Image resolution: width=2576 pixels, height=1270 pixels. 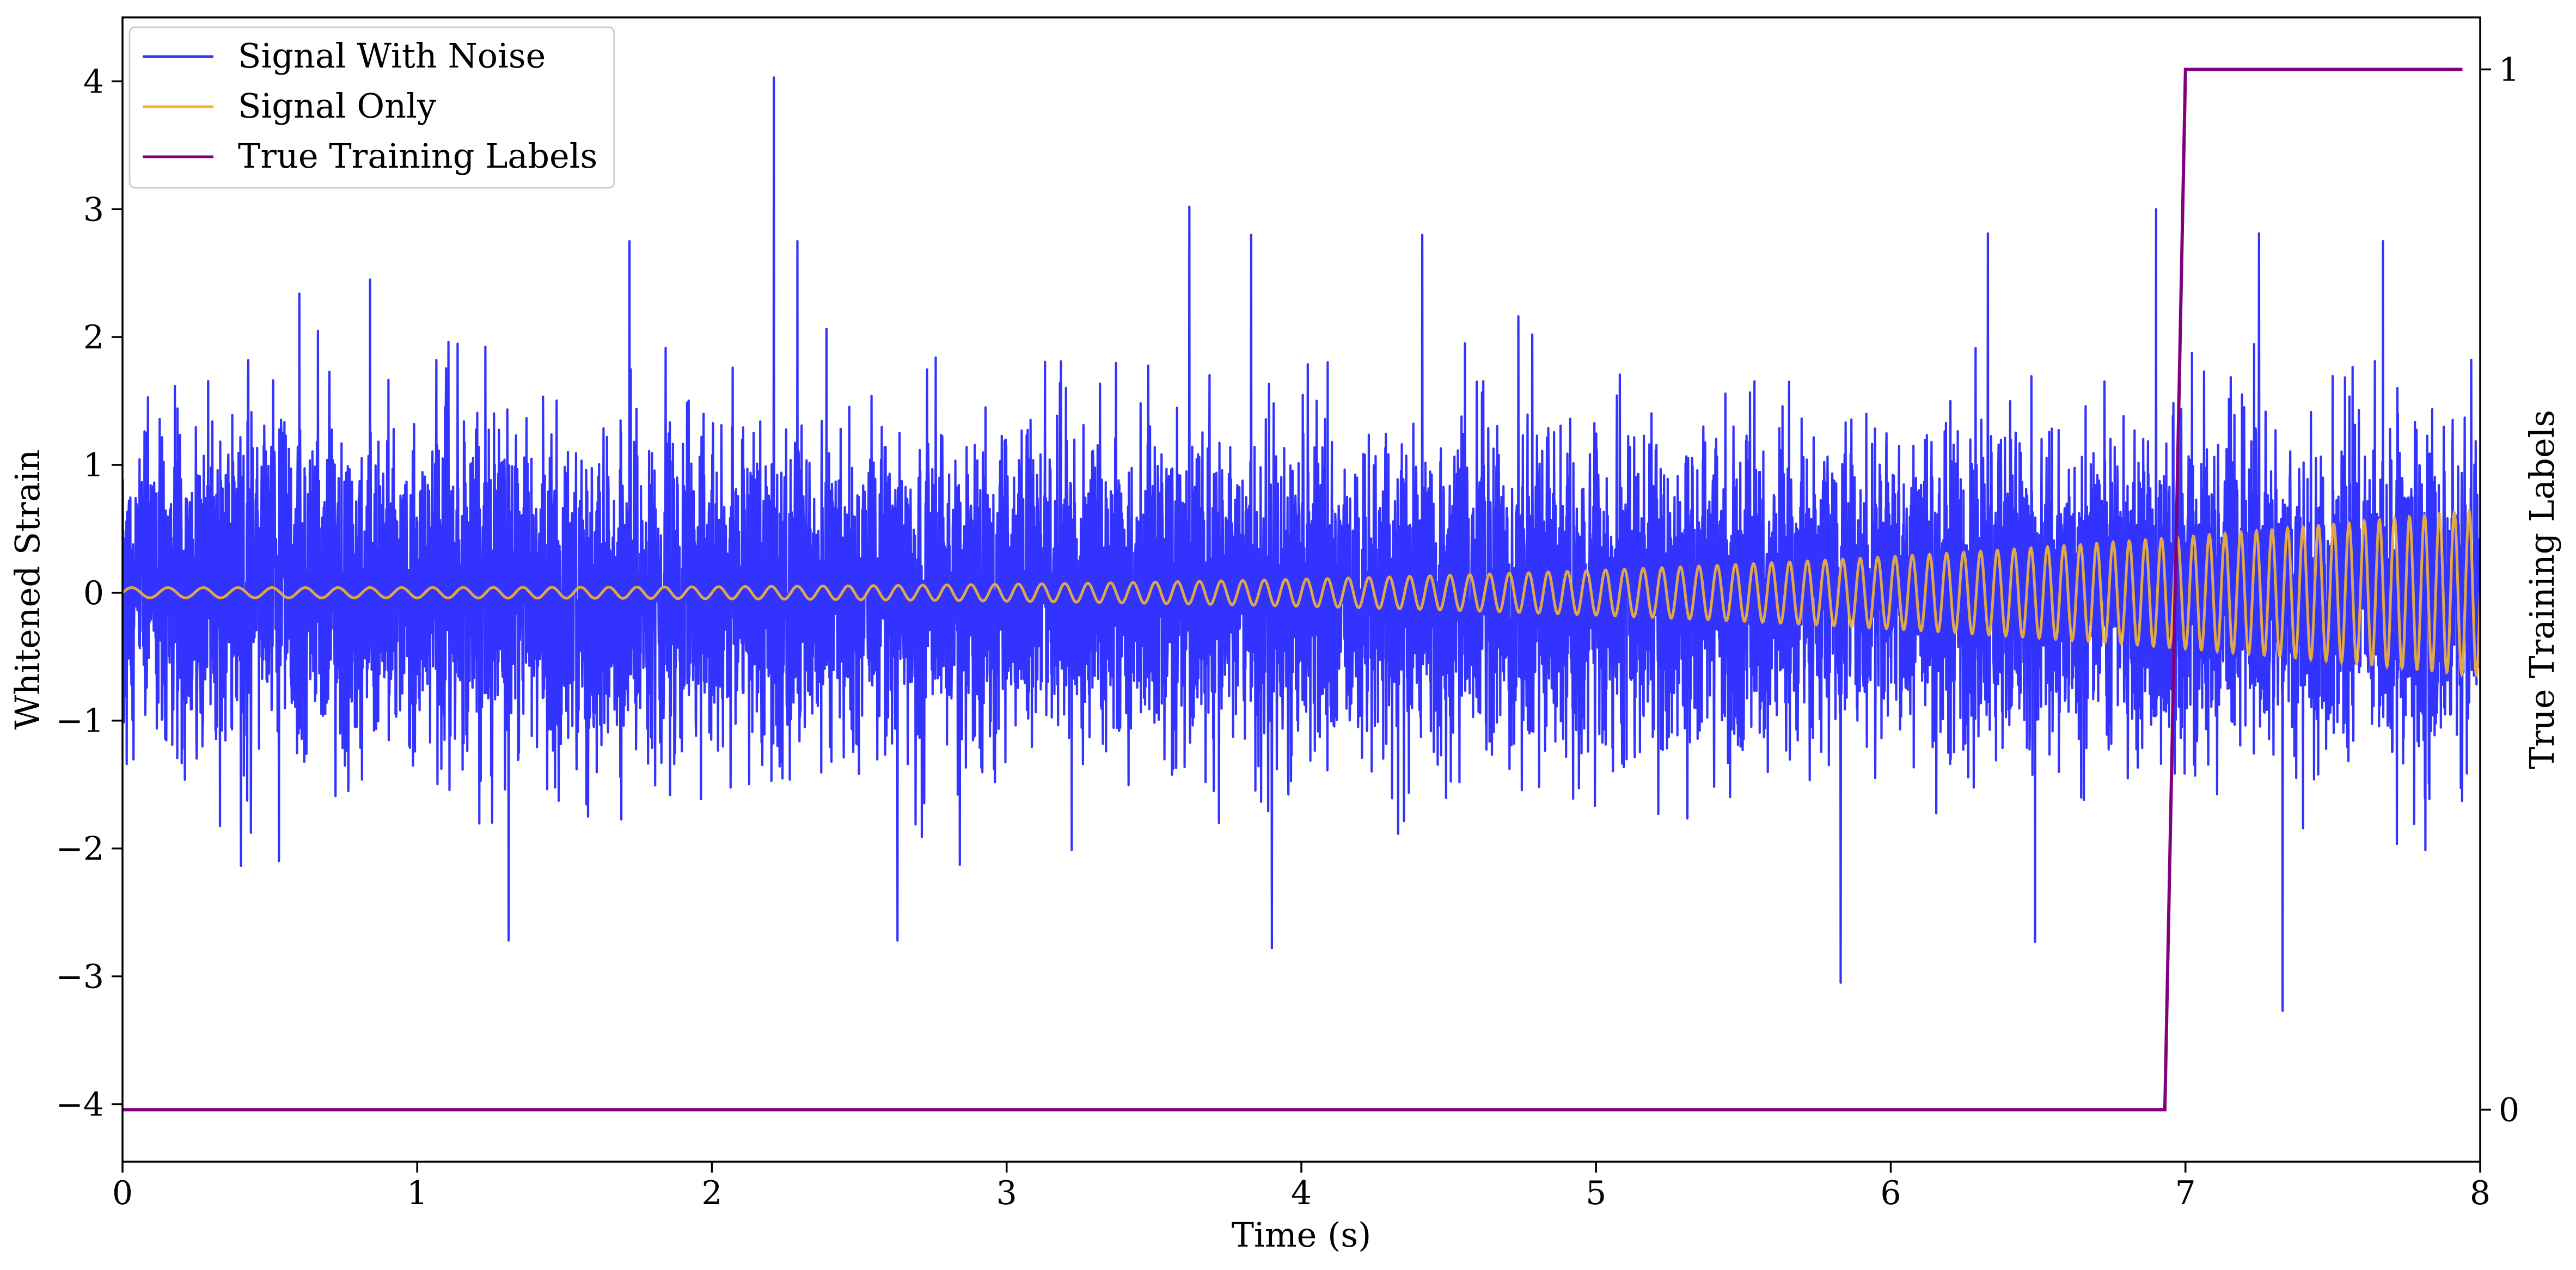 I want to click on y-tick-label: 3, so click(x=93, y=210).